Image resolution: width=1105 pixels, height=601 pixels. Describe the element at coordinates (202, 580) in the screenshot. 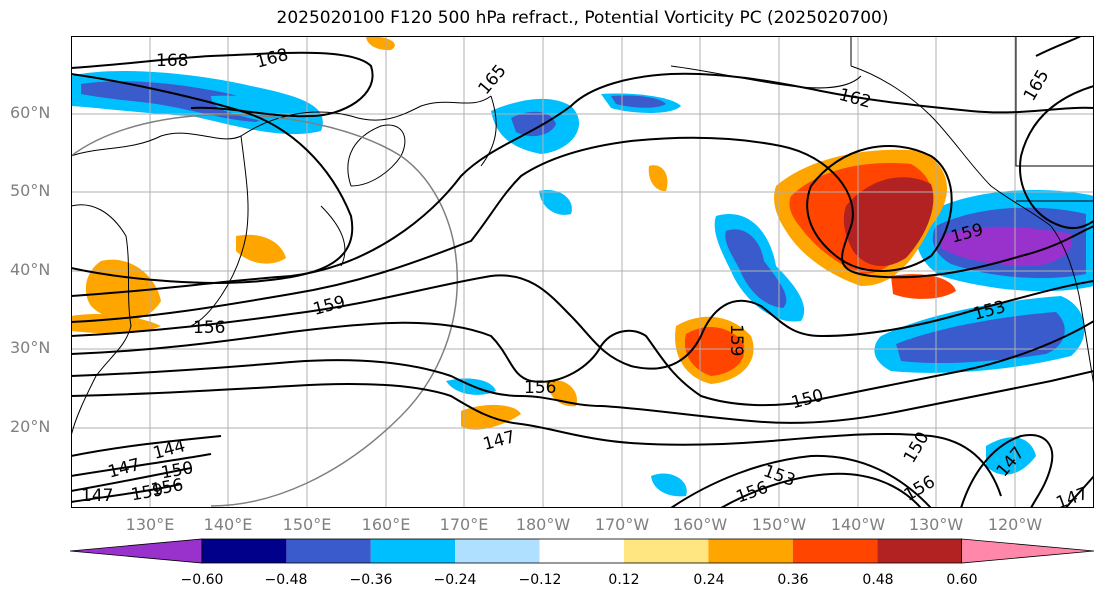

I see `colorbar-tick-label: −0.60` at that location.